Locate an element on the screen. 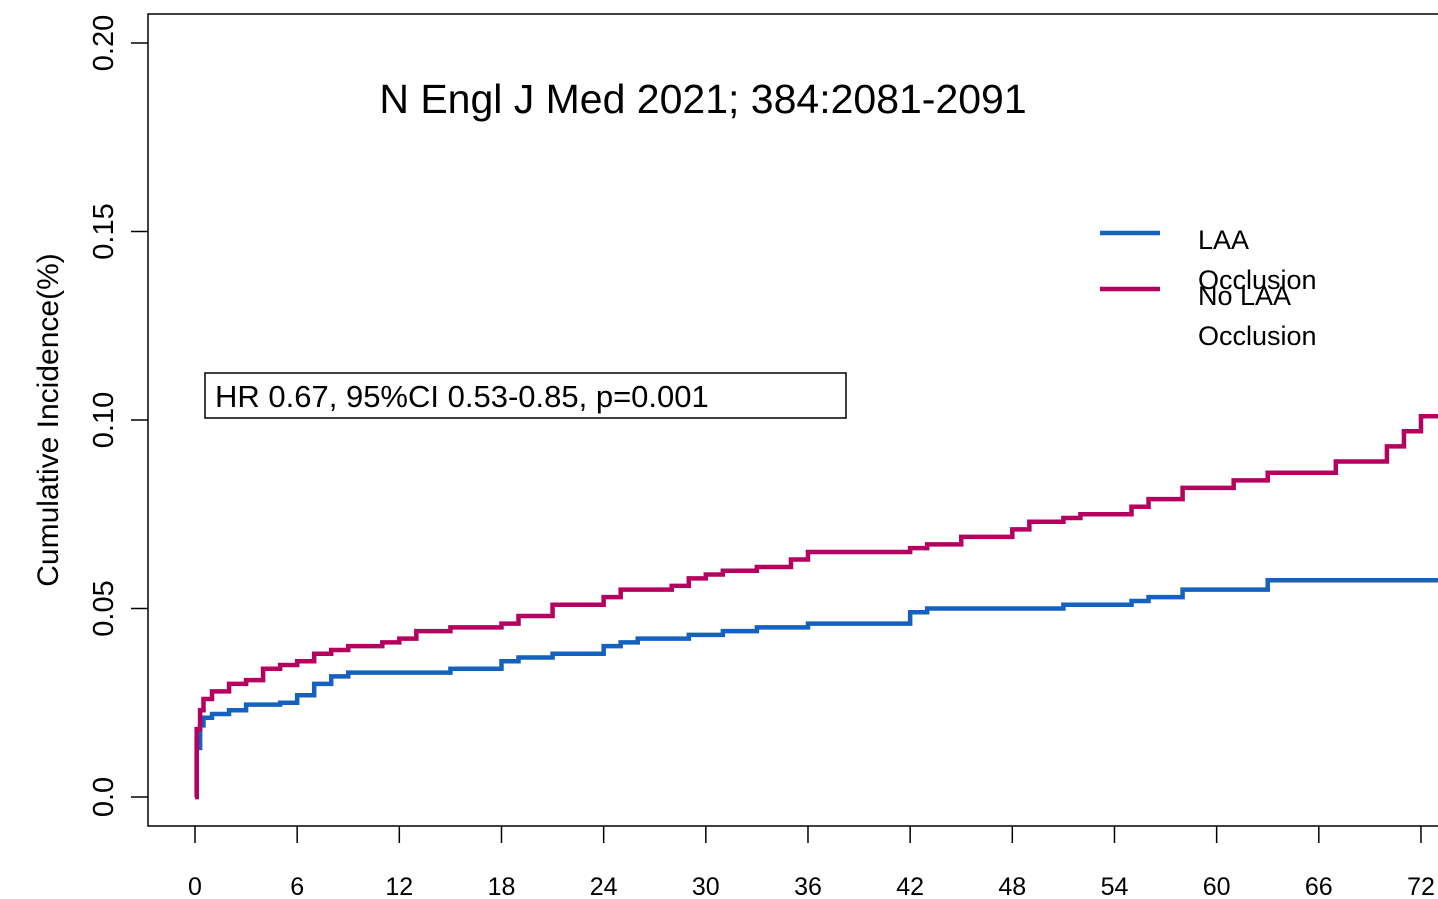 The height and width of the screenshot is (899, 1438). x-tick-label: 18 is located at coordinates (502, 886).